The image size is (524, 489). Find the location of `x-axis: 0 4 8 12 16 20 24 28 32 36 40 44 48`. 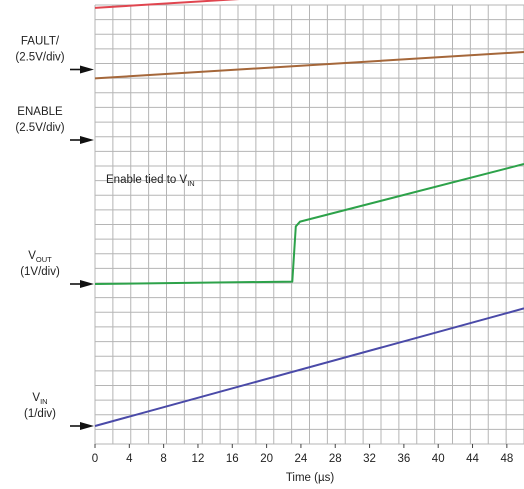

x-axis: 0 4 8 12 16 20 24 28 32 36 40 44 48 is located at coordinates (302, 454).